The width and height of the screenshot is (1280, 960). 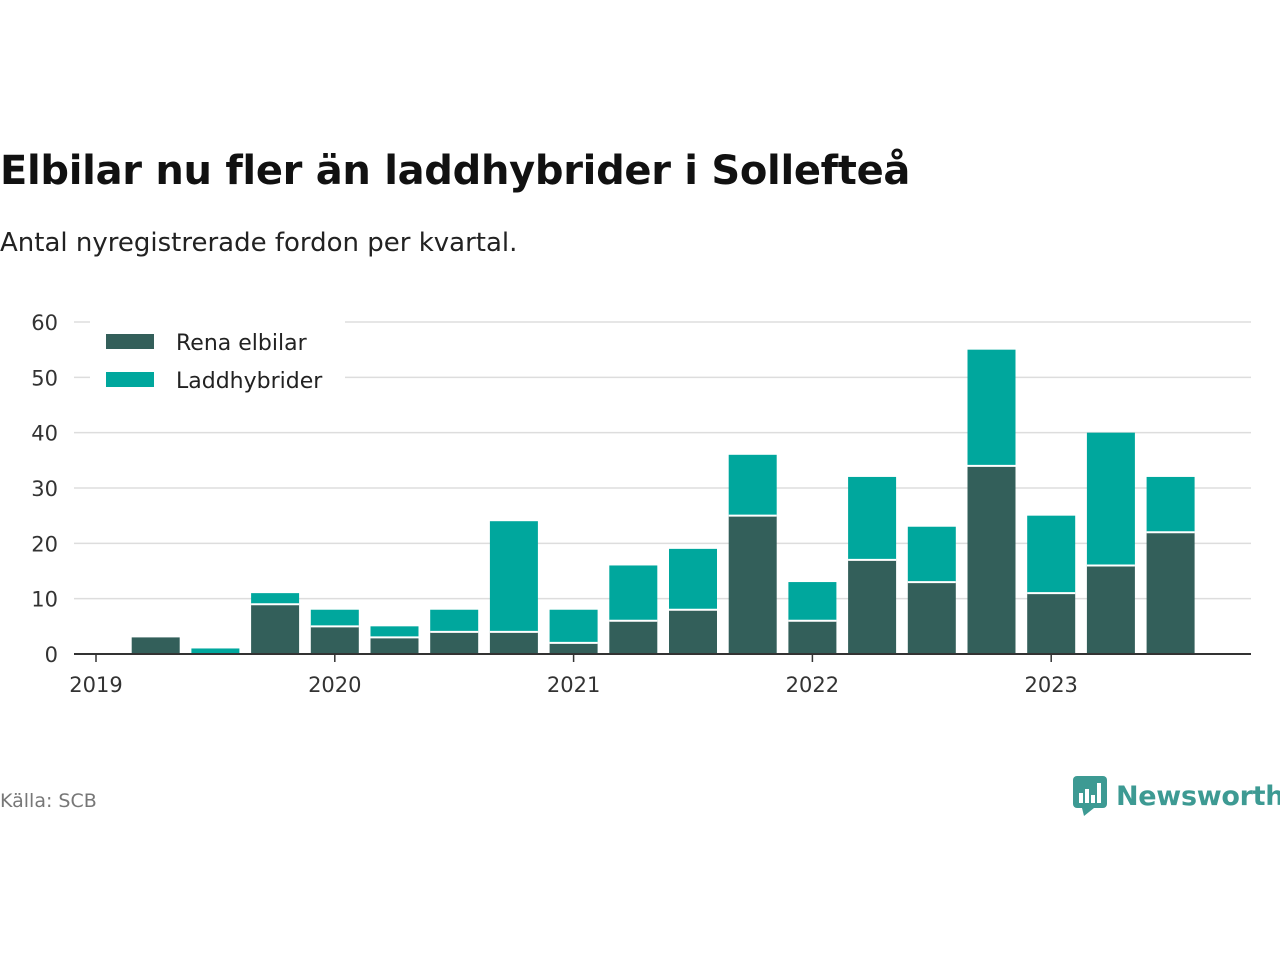 I want to click on chart-subtitle: Antal nyregistrerade fordon per kvartal., so click(x=259, y=243).